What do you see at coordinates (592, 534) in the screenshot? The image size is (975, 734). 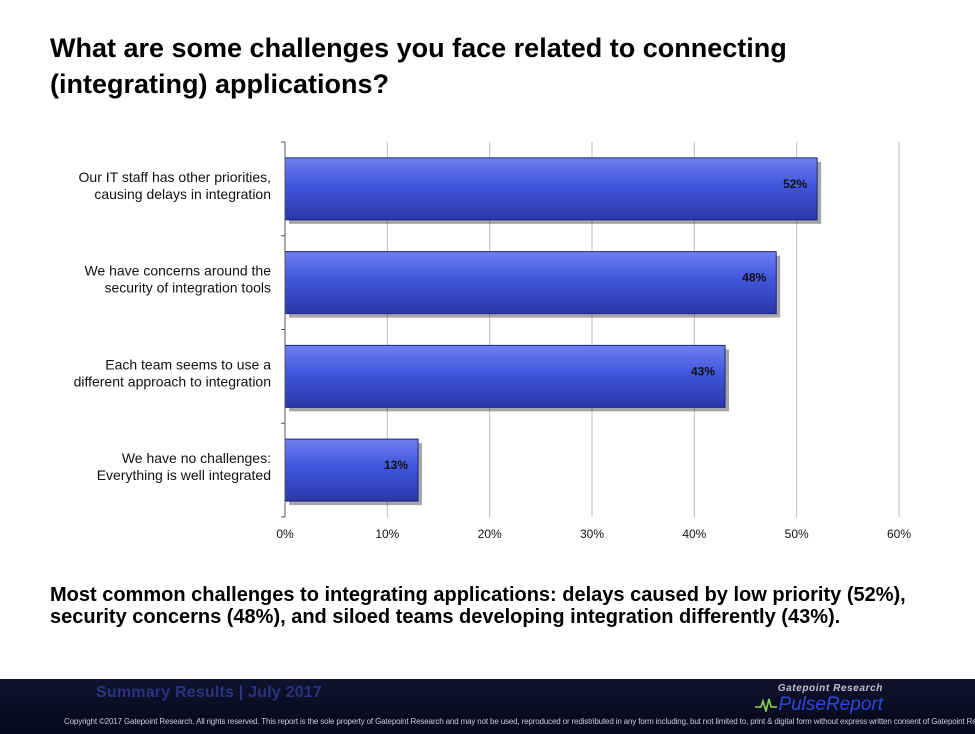 I see `x-tick-label: 30%` at bounding box center [592, 534].